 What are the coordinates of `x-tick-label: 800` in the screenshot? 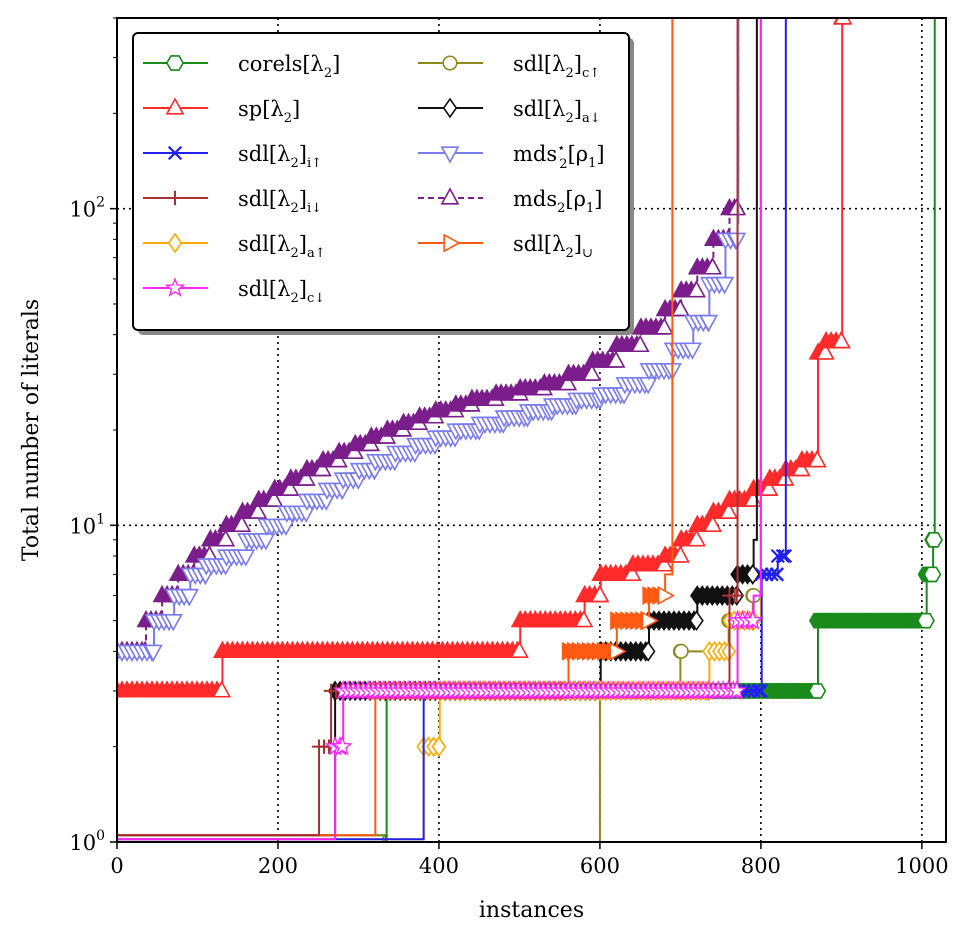 It's located at (761, 866).